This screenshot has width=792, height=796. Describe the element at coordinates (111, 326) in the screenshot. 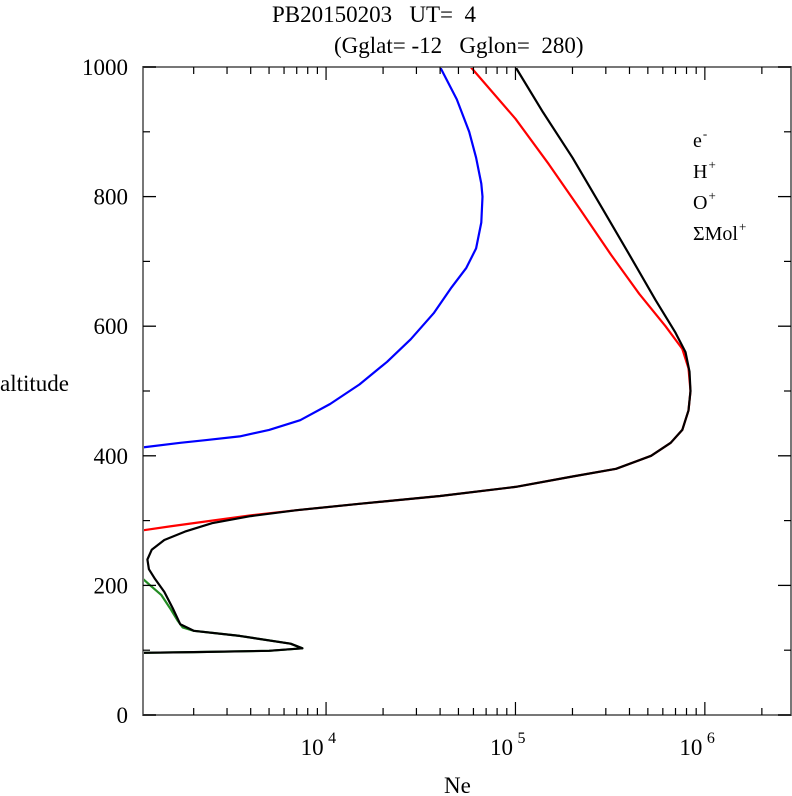

I see `y-tick-label: 600` at that location.